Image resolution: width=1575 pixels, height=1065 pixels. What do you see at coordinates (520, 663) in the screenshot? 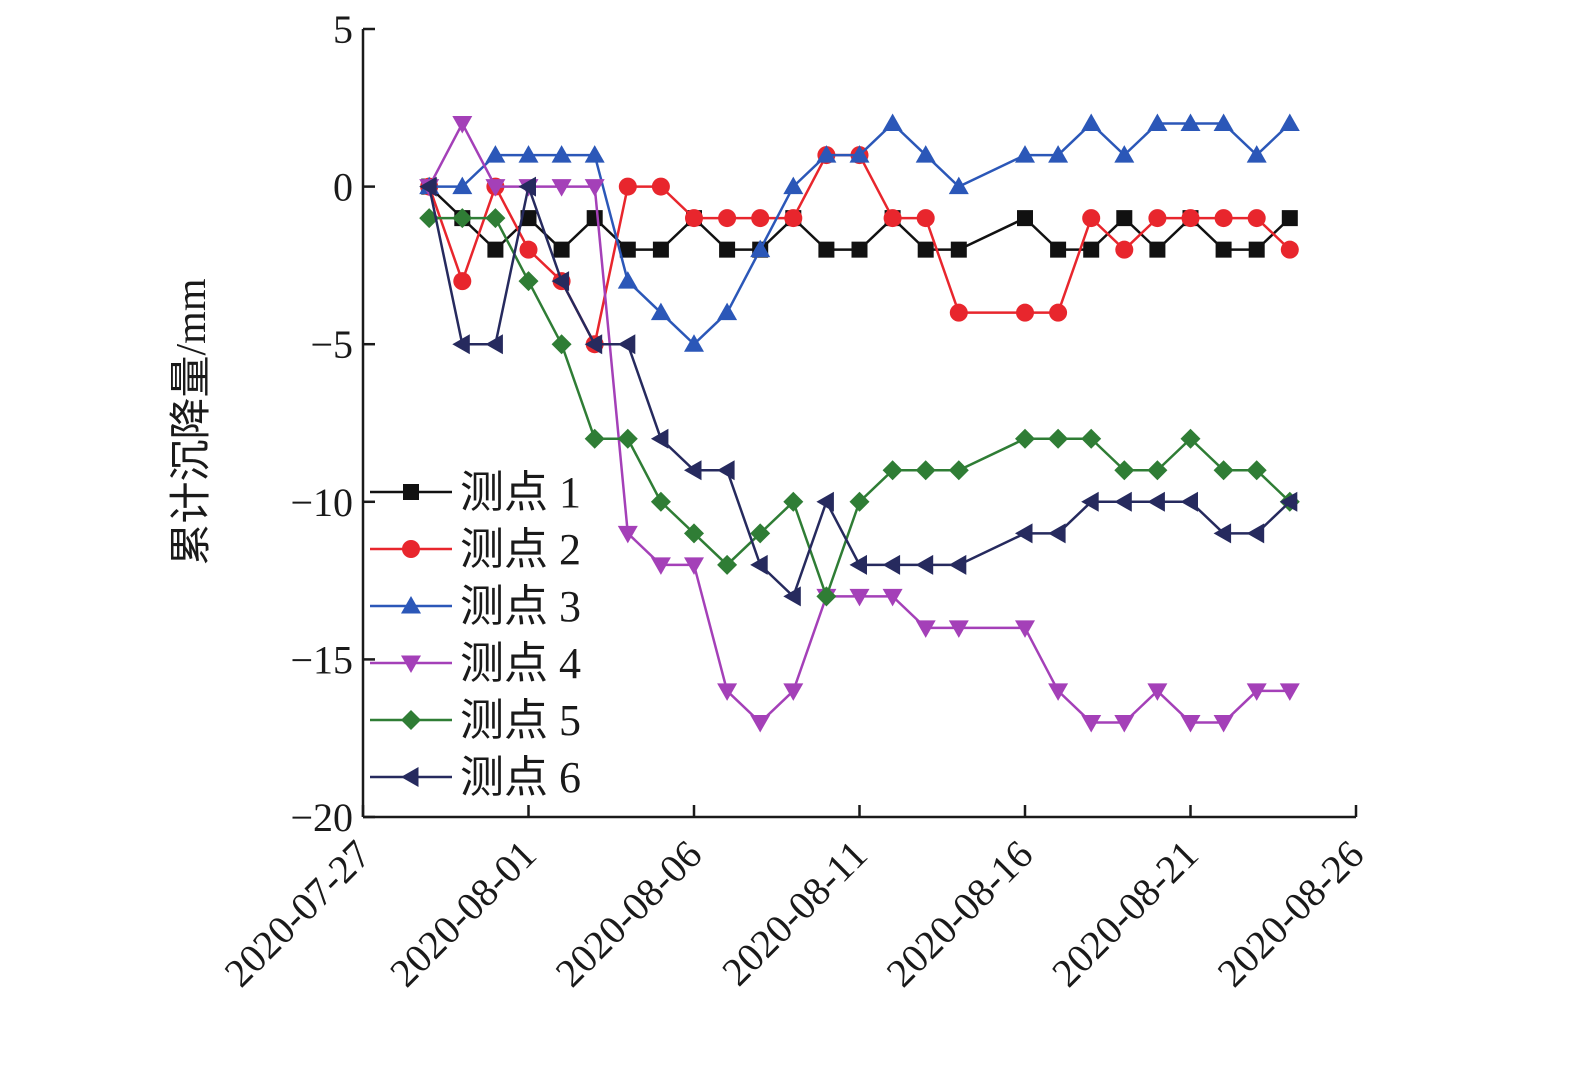
I see `legend-label: 测点 4` at bounding box center [520, 663].